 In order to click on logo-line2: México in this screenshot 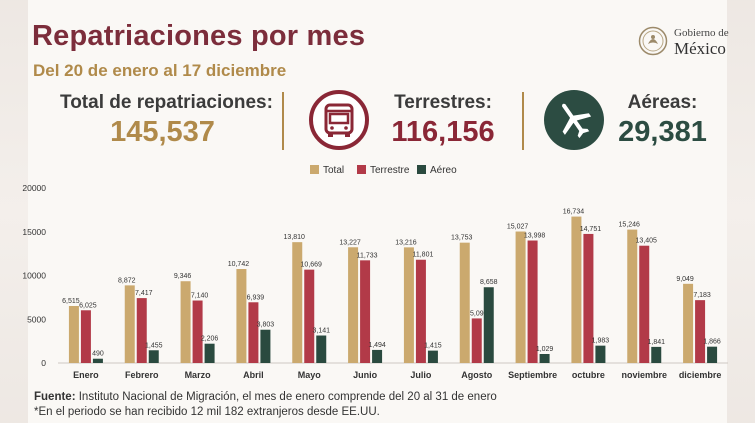, I will do `click(700, 48)`.